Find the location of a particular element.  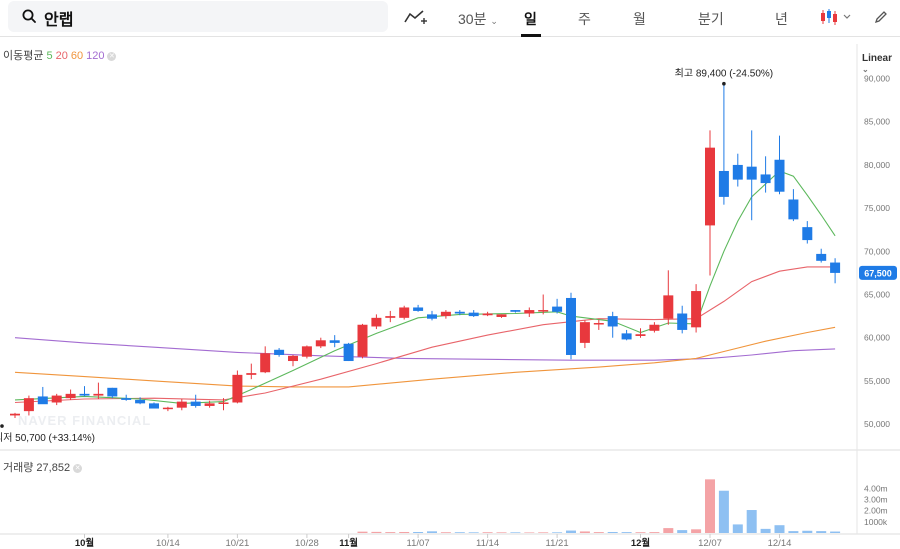

moving-average-legend: 이동평균 5 20 60 120 ✕ is located at coordinates (61, 55).